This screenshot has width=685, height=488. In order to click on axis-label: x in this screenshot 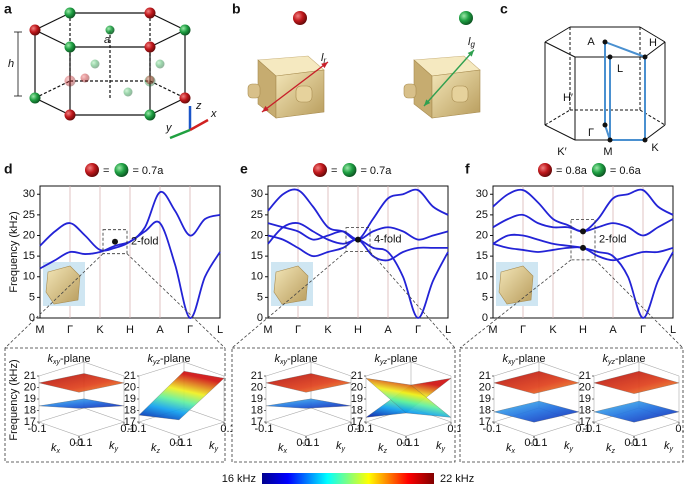, I will do `click(213, 114)`.